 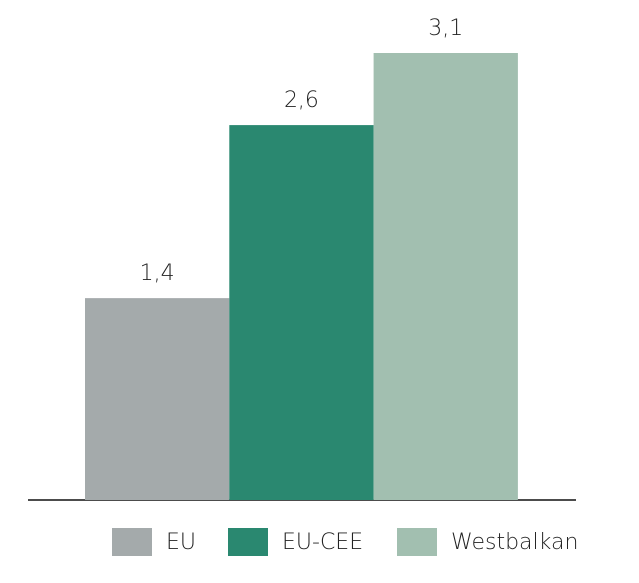 What do you see at coordinates (445, 28) in the screenshot?
I see `data-label: 3,1` at bounding box center [445, 28].